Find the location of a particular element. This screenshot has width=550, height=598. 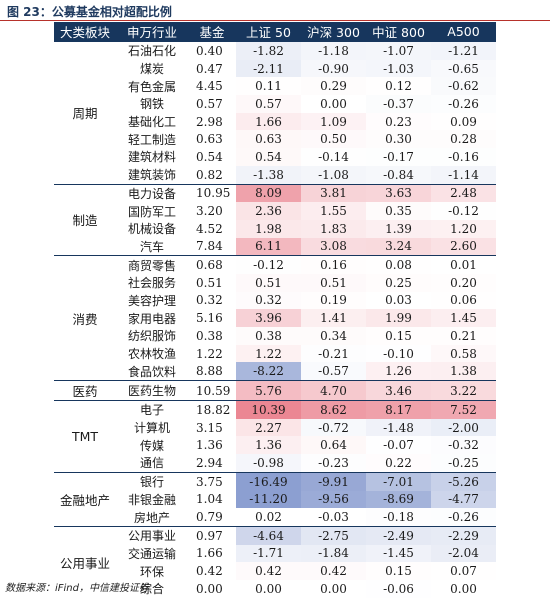

figure-title: 图 23：公募基金相对超配比例 is located at coordinates (89, 12).